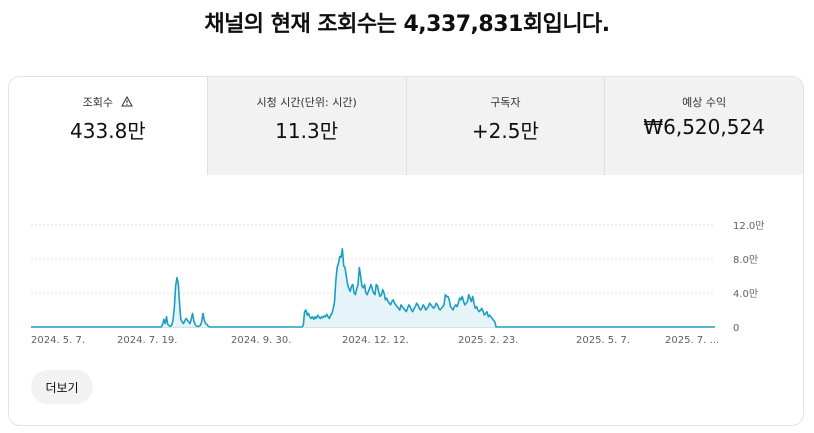 The width and height of the screenshot is (814, 433). What do you see at coordinates (748, 277) in the screenshot?
I see `y-axis-ticks: 0 4.0만 8.0만 12.0만` at bounding box center [748, 277].